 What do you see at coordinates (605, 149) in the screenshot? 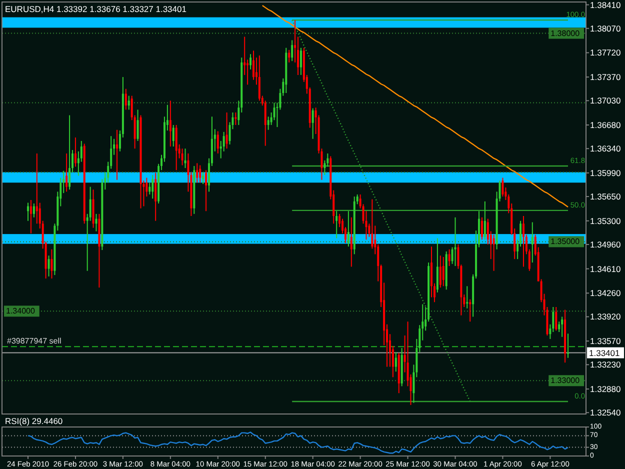
I see `y-tick-label: 1.36340` at bounding box center [605, 149].